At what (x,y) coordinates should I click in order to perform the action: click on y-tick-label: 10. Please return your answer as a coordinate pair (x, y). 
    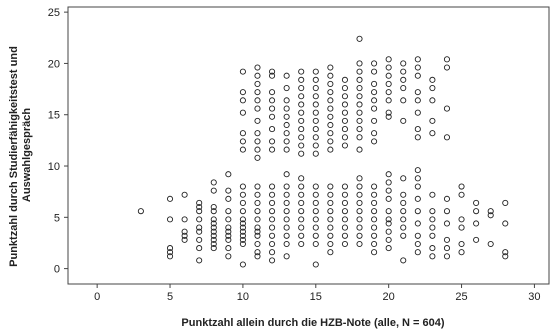
    Looking at the image, I should click on (54, 167).